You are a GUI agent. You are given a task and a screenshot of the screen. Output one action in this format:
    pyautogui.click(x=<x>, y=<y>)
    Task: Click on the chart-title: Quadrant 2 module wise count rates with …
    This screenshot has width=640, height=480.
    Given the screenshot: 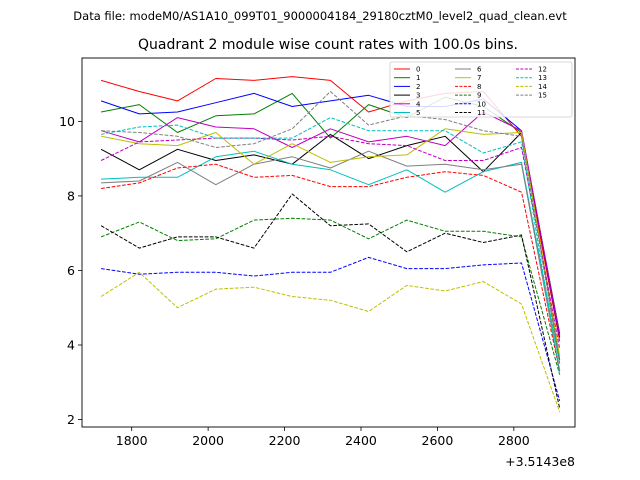 What is the action you would take?
    pyautogui.click(x=328, y=45)
    